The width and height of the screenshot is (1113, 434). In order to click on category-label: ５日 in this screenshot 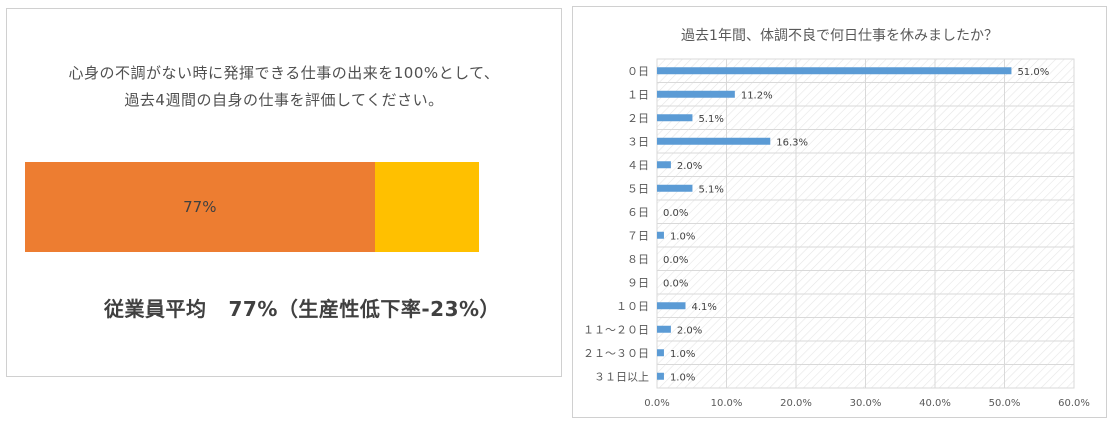, I will do `click(638, 188)`.